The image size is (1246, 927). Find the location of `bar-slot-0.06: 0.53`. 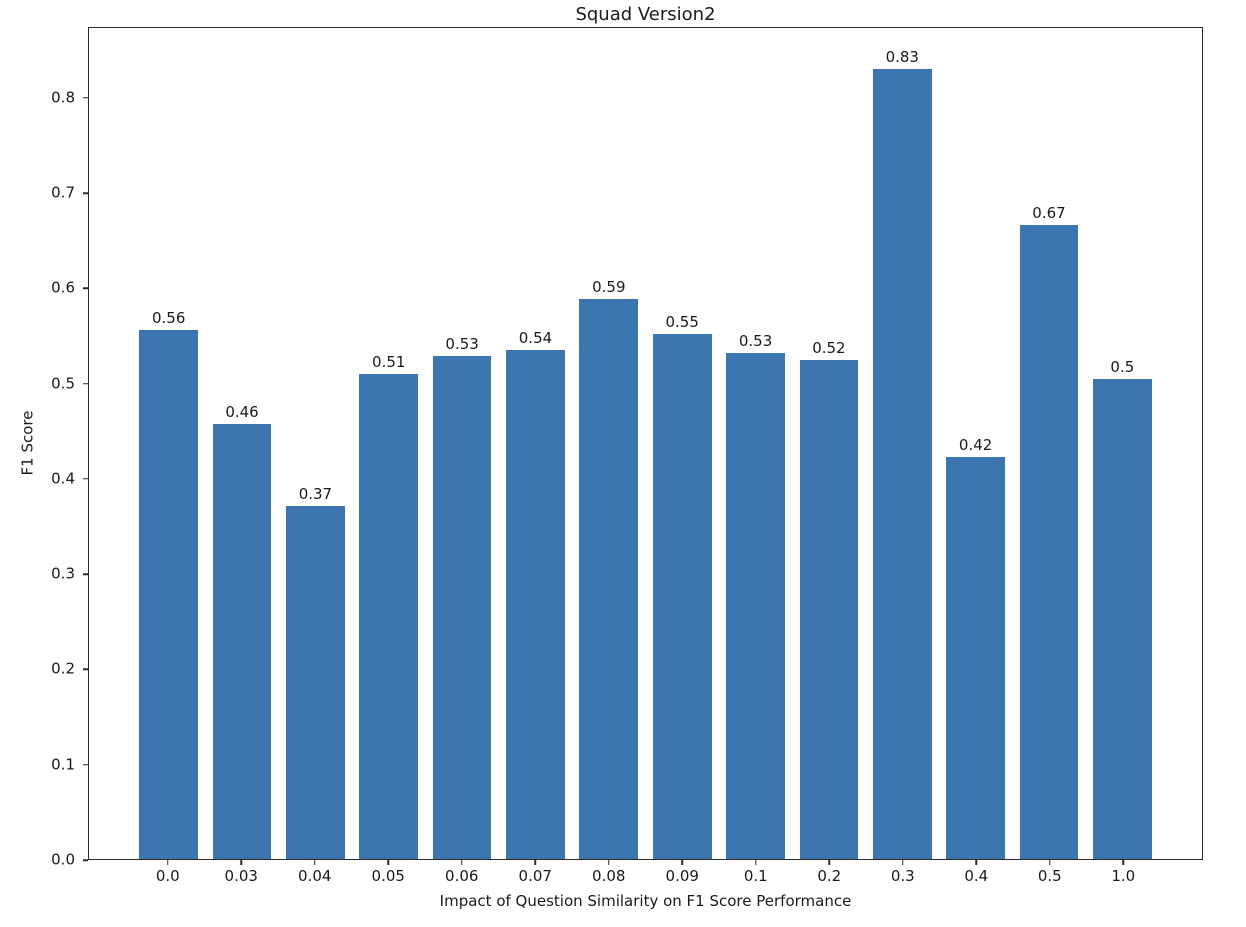

bar-slot-0.06: 0.53 is located at coordinates (461, 443).